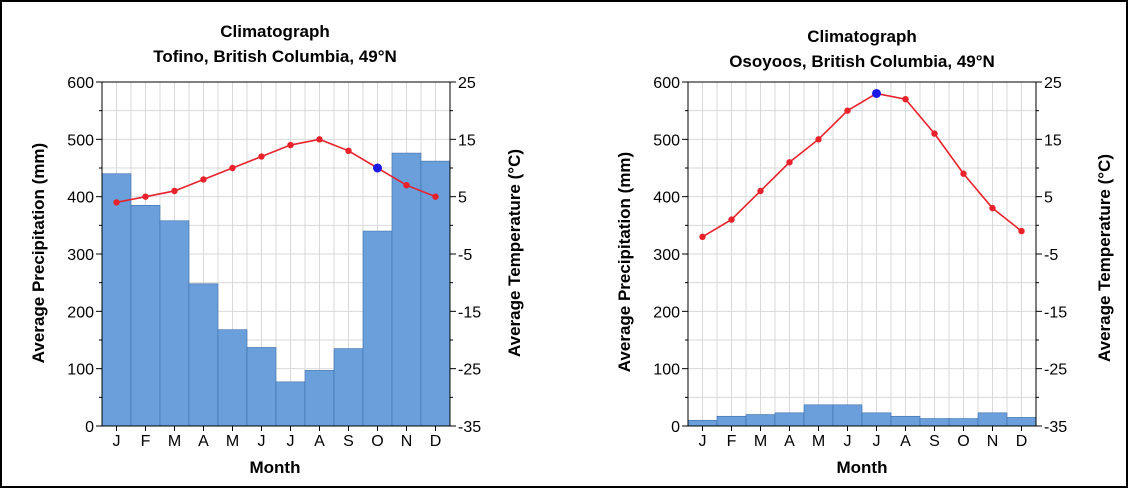  Describe the element at coordinates (1051, 255) in the screenshot. I see `y2-tick-label: -5` at that location.